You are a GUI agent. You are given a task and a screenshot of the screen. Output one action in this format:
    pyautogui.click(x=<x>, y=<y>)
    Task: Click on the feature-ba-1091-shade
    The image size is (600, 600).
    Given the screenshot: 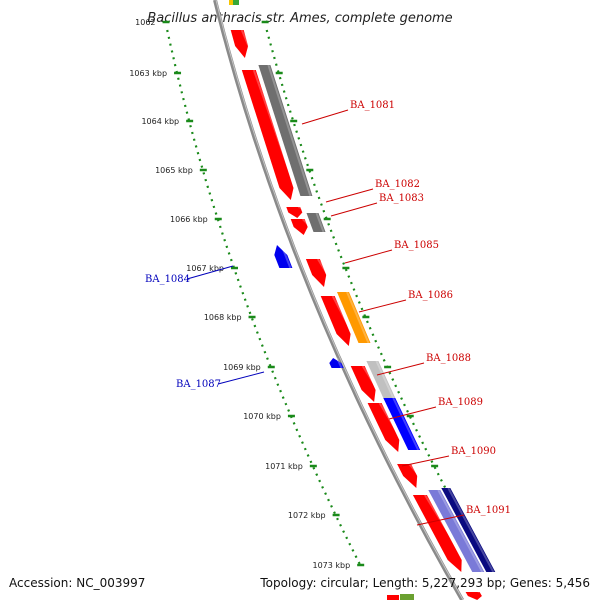 What is the action you would take?
    pyautogui.click(x=446, y=528)
    